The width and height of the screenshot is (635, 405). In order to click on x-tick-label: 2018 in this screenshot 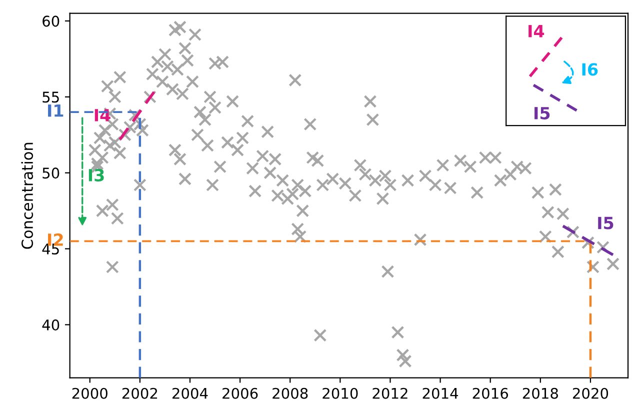, I will do `click(540, 393)`.